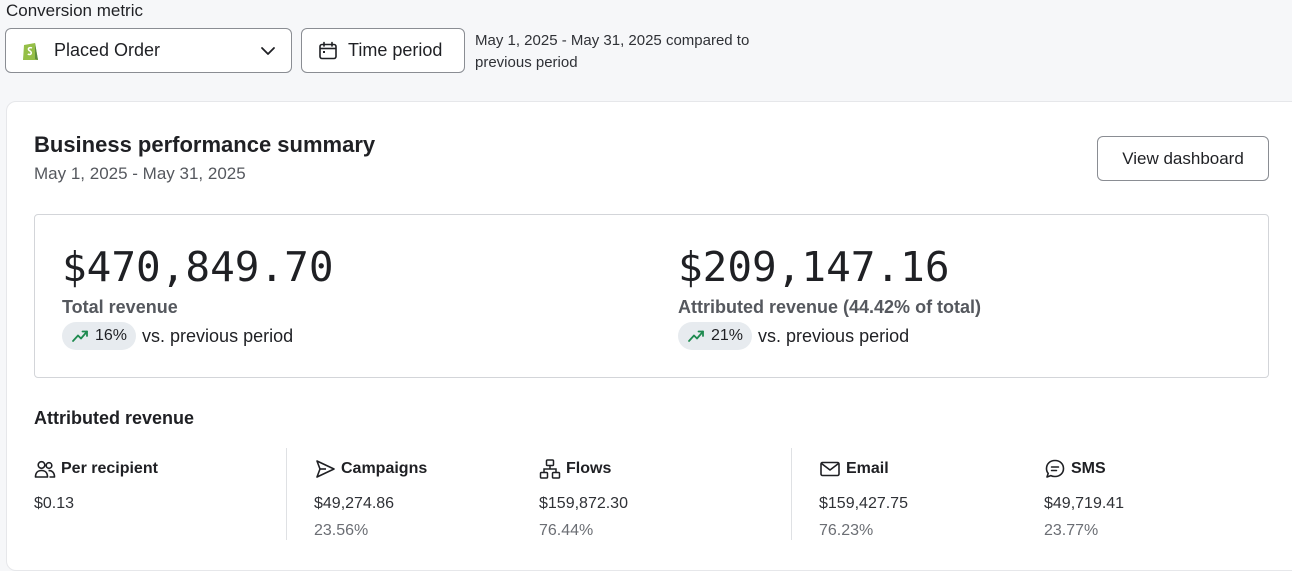  Describe the element at coordinates (1071, 530) in the screenshot. I see `sms-share: 23.77%` at that location.